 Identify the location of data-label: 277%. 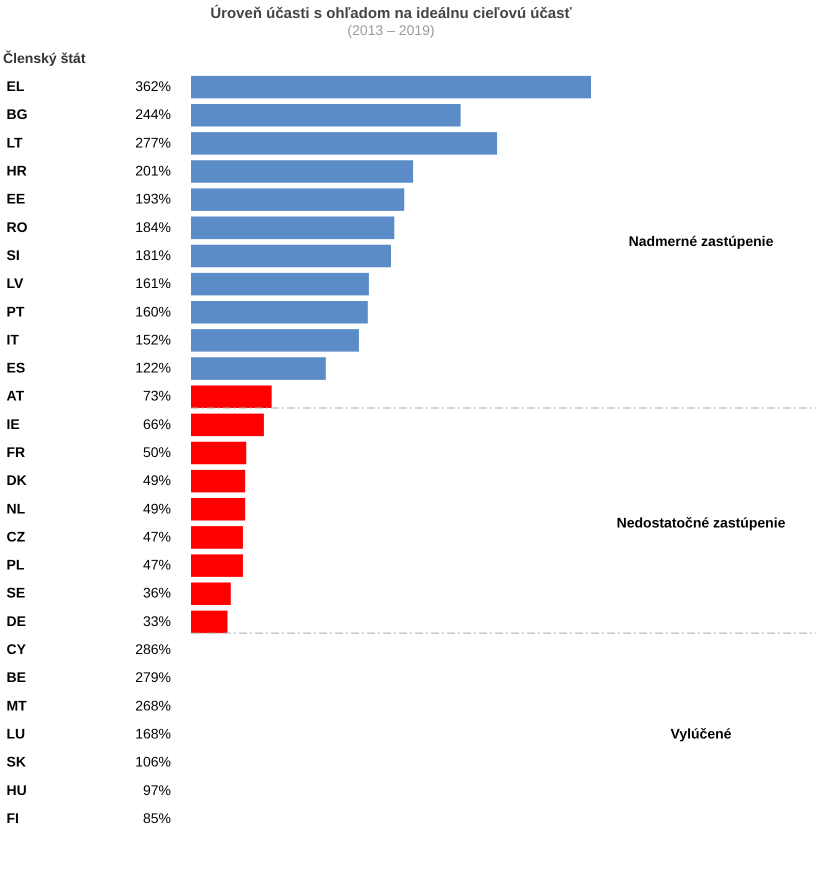
(153, 142).